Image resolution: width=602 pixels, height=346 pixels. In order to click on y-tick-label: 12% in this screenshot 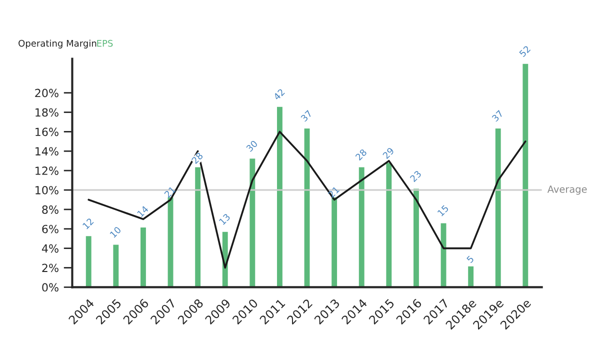, I will do `click(47, 170)`.